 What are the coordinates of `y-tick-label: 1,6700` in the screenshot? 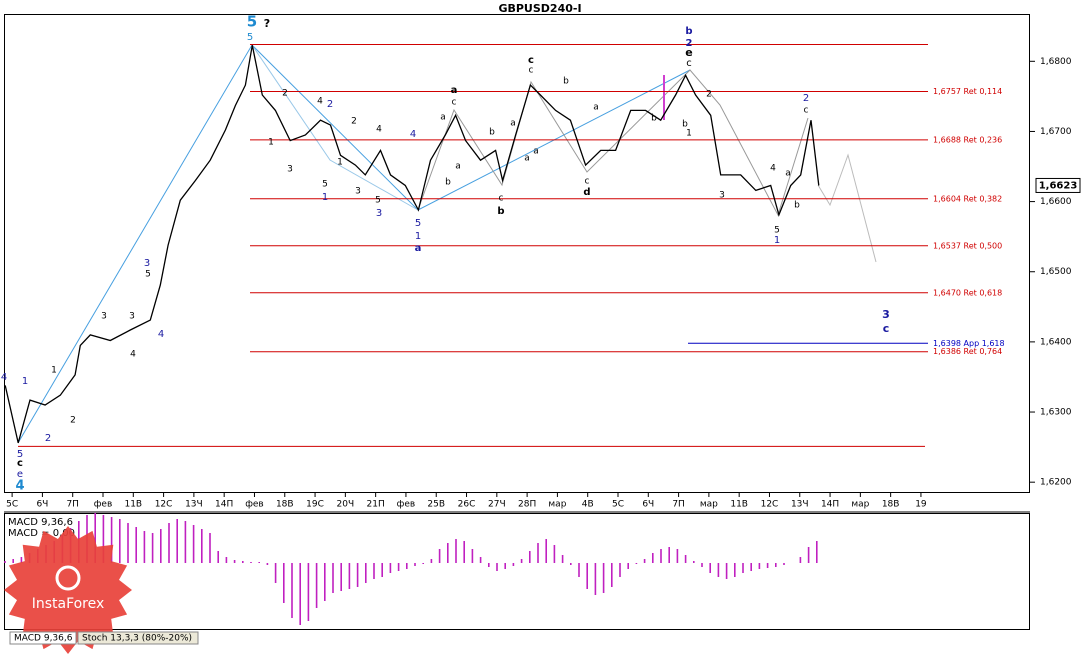 It's located at (1056, 132).